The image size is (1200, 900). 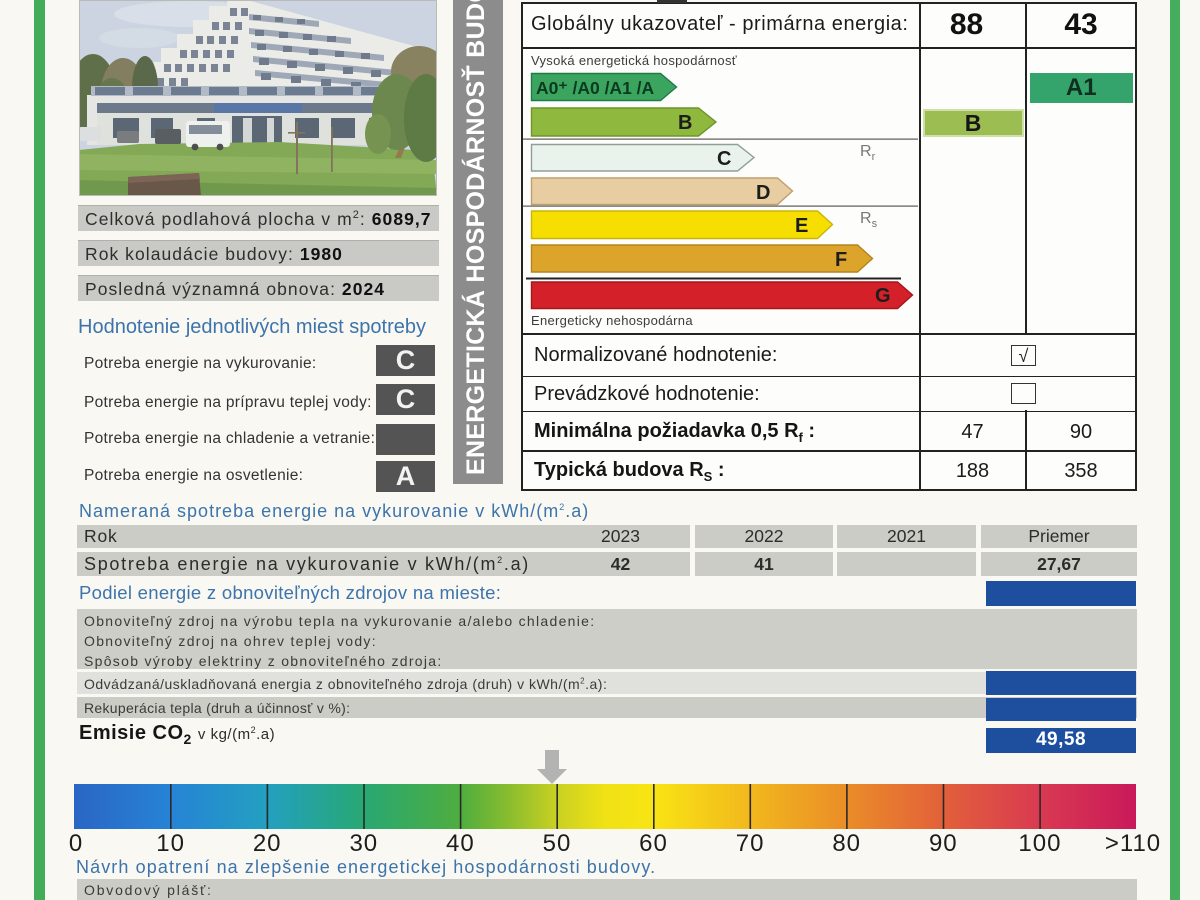 I want to click on svg-text: C, so click(x=724, y=159).